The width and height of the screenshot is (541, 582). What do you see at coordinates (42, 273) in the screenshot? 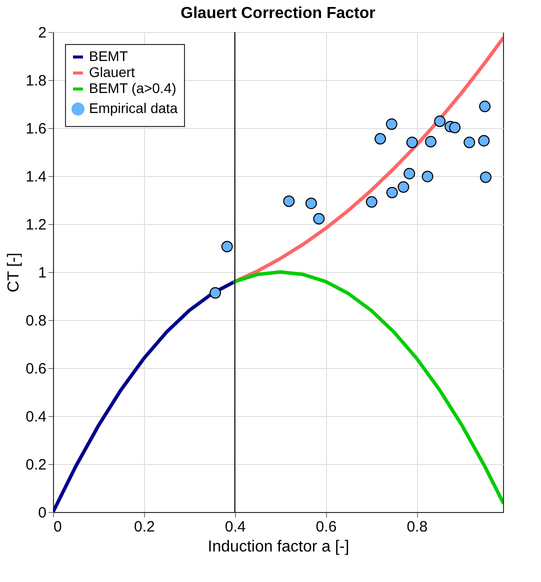
I see `y-tick-label: 1` at bounding box center [42, 273].